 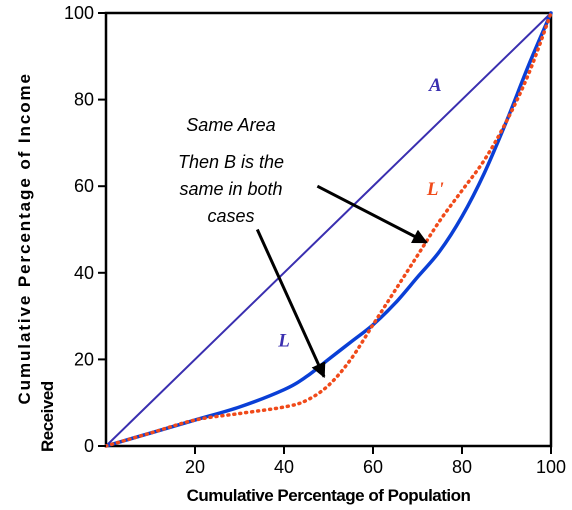 What do you see at coordinates (283, 340) in the screenshot?
I see `curve-label-l: L` at bounding box center [283, 340].